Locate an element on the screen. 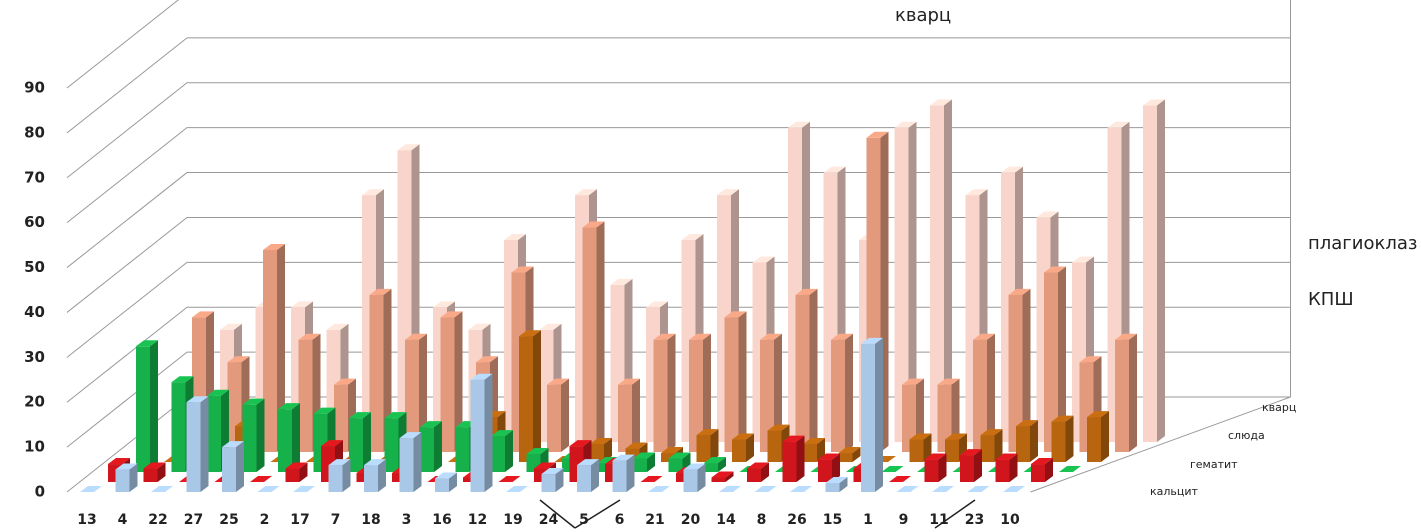 The width and height of the screenshot is (1421, 532). y-tick-label: 30 is located at coordinates (34, 357).